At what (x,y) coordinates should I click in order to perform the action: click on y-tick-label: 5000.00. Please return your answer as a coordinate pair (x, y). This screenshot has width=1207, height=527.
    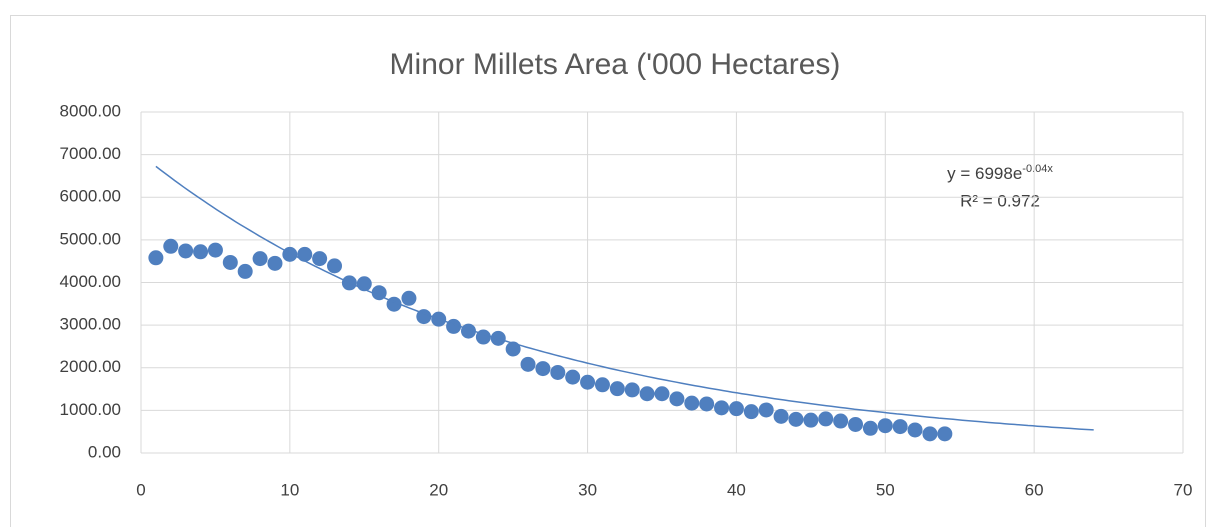
    Looking at the image, I should click on (90, 238).